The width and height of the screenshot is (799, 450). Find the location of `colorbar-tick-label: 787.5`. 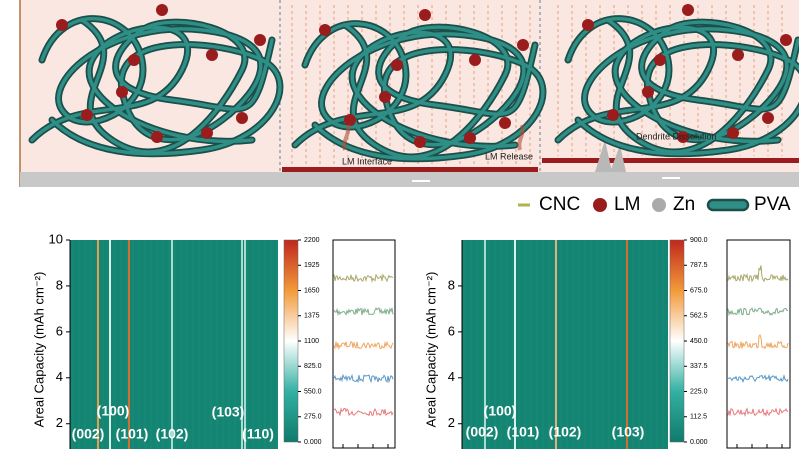

colorbar-tick-label: 787.5 is located at coordinates (699, 265).